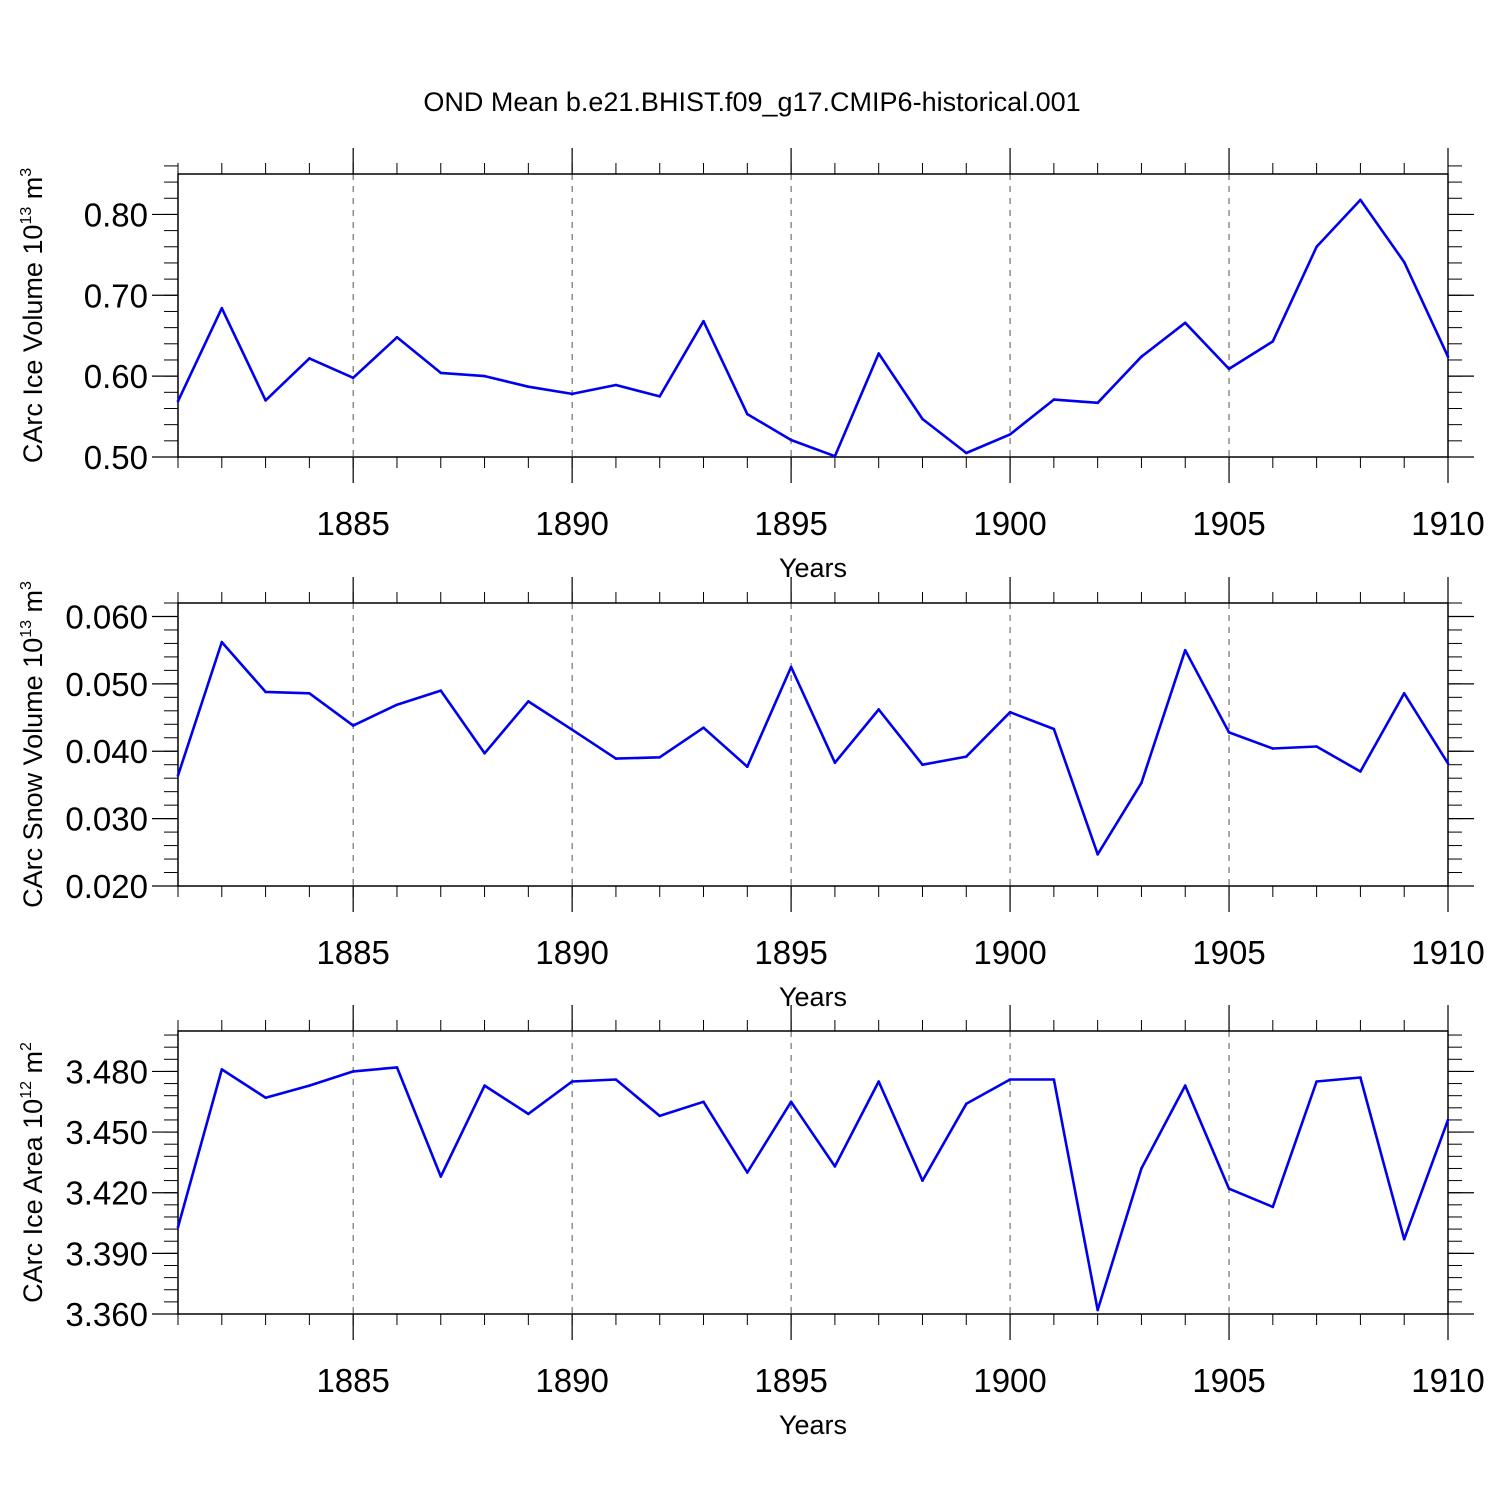 This screenshot has width=1500, height=1505. I want to click on y-tick-label: 3.420, so click(106, 1193).